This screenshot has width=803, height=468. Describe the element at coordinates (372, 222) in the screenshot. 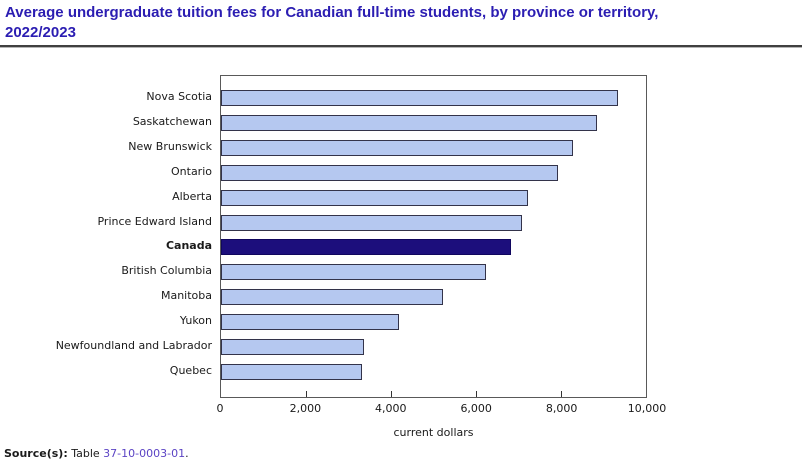

I see `bar-prince-edward-island` at that location.